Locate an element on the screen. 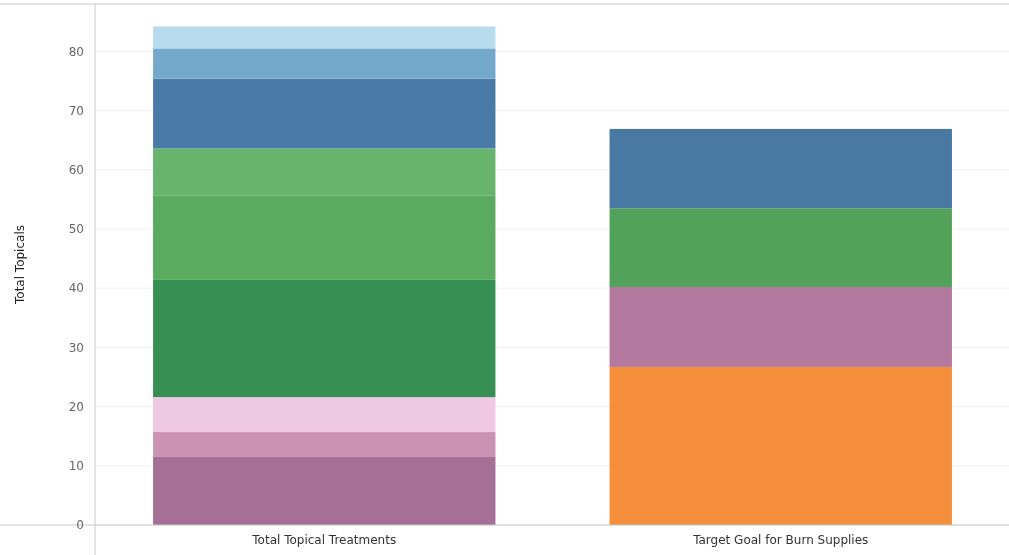 The height and width of the screenshot is (555, 1009). y-tick-label: 40 is located at coordinates (76, 288).